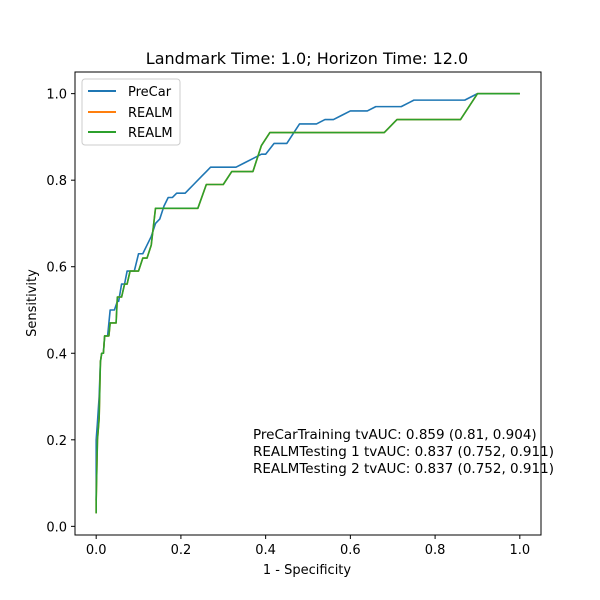  What do you see at coordinates (56, 527) in the screenshot?
I see `y-tick-label: 0.0` at bounding box center [56, 527].